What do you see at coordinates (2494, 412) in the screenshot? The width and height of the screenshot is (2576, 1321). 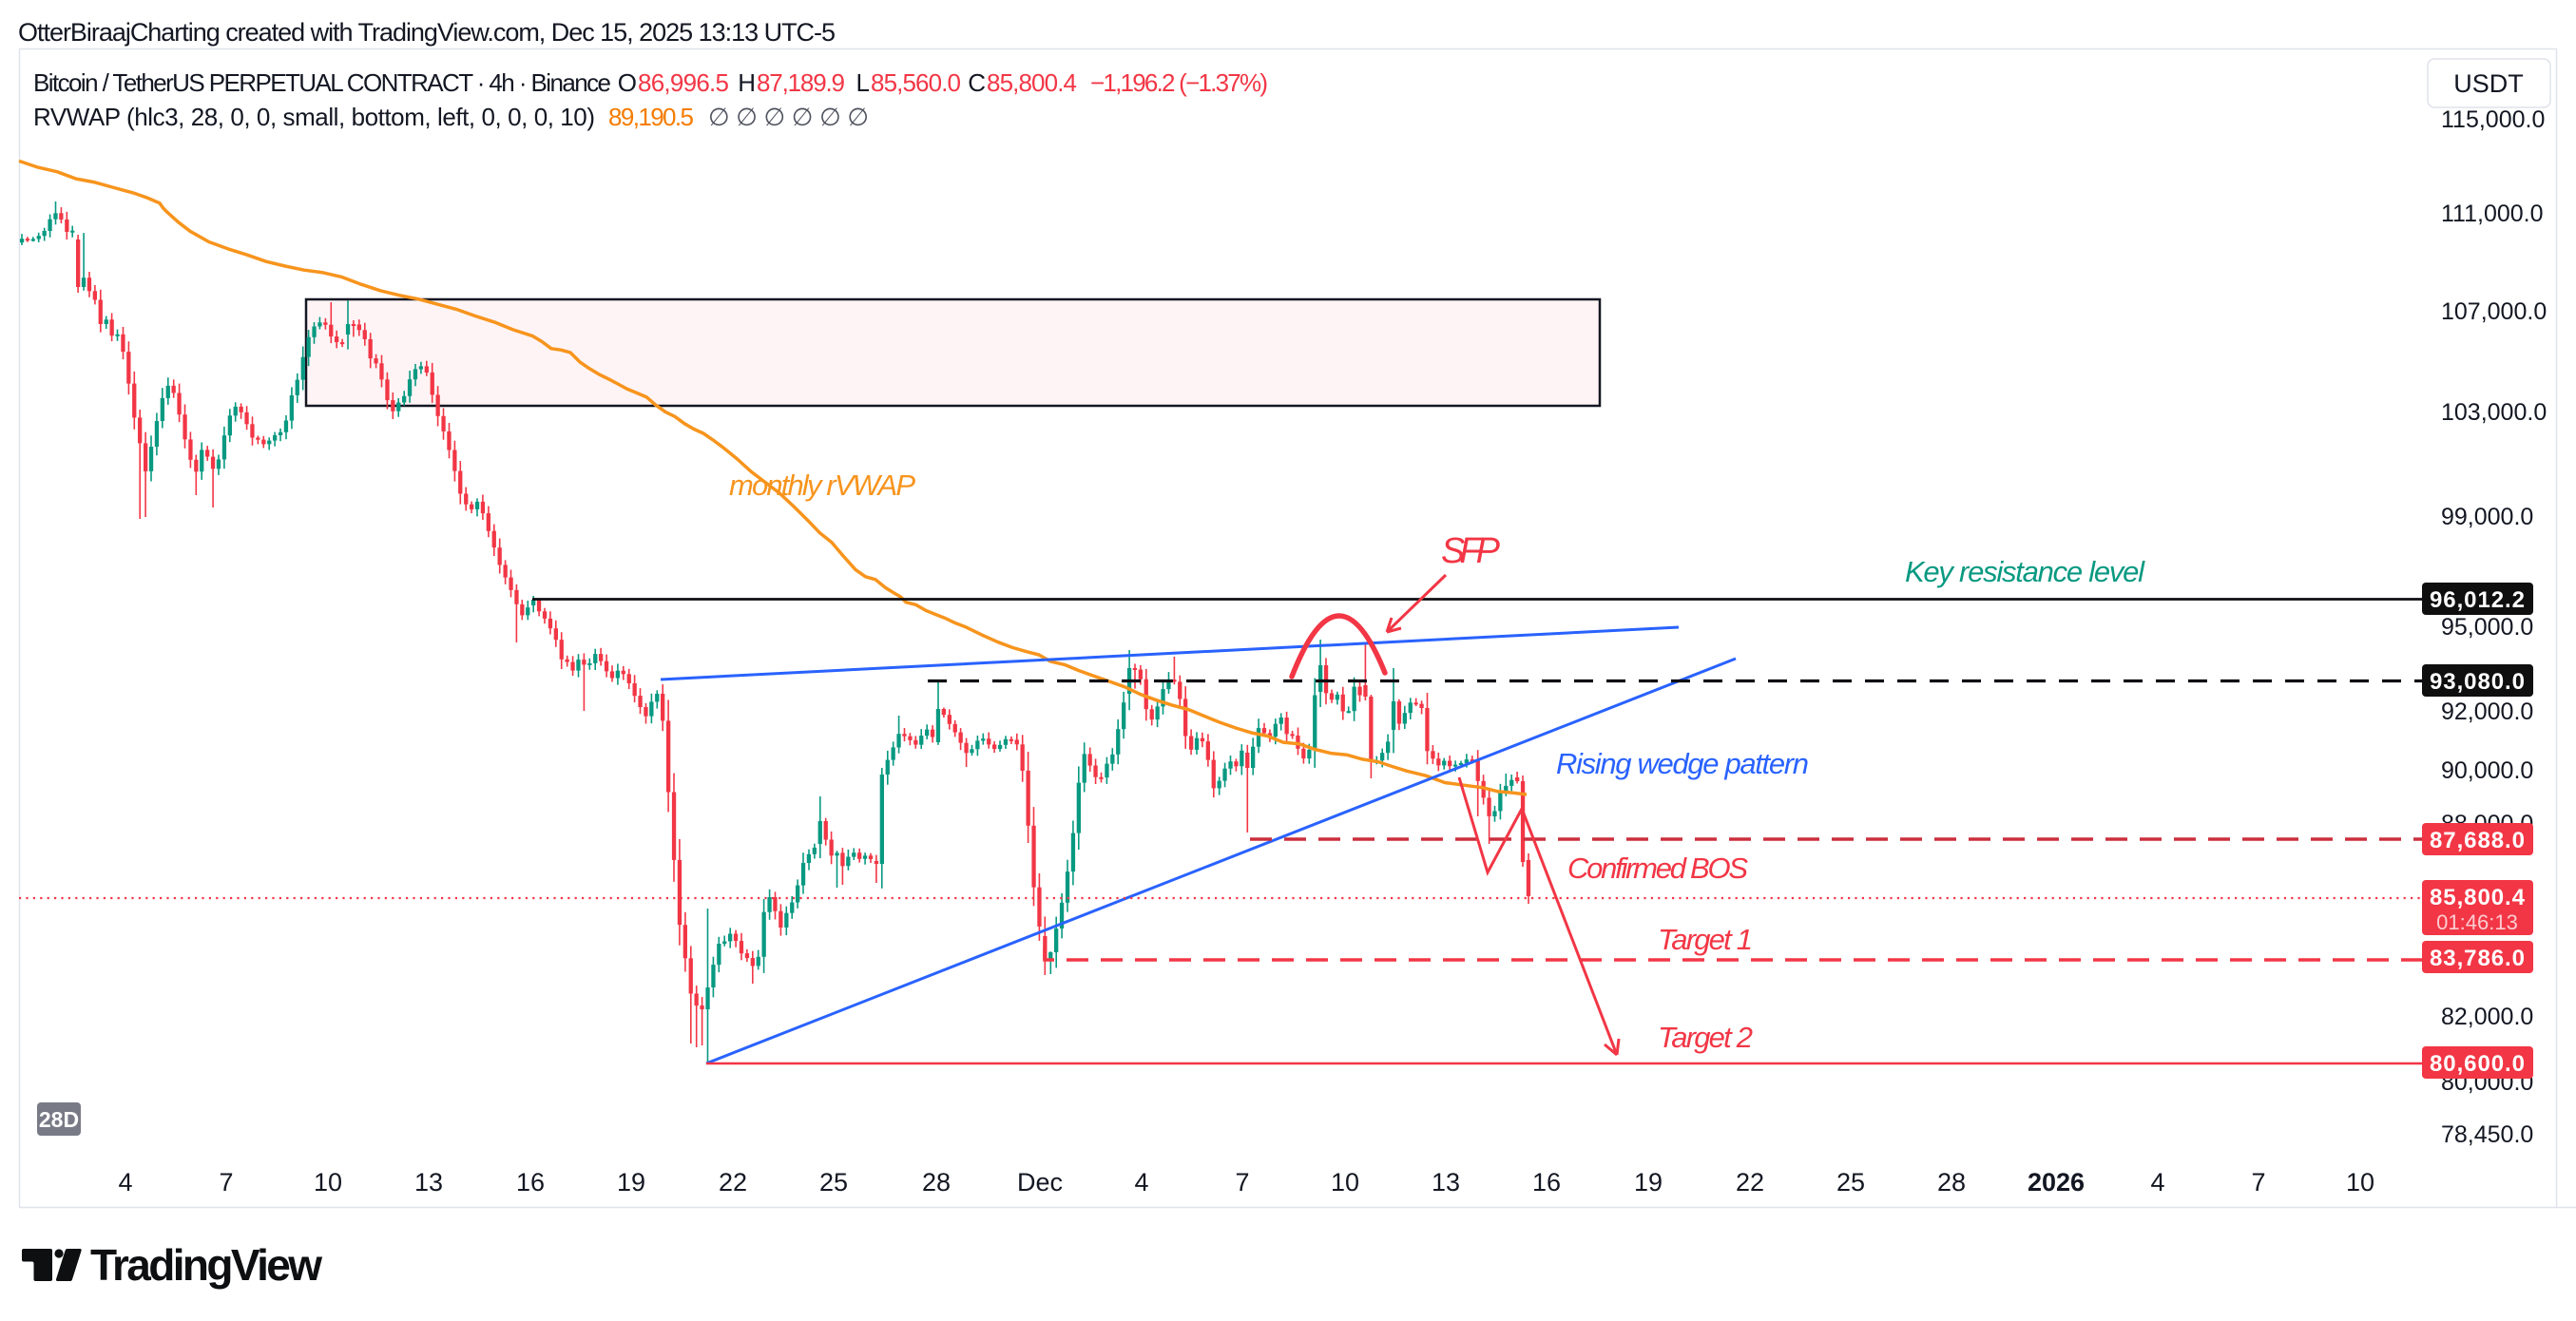 I see `svg-text: 103,000.0` at bounding box center [2494, 412].